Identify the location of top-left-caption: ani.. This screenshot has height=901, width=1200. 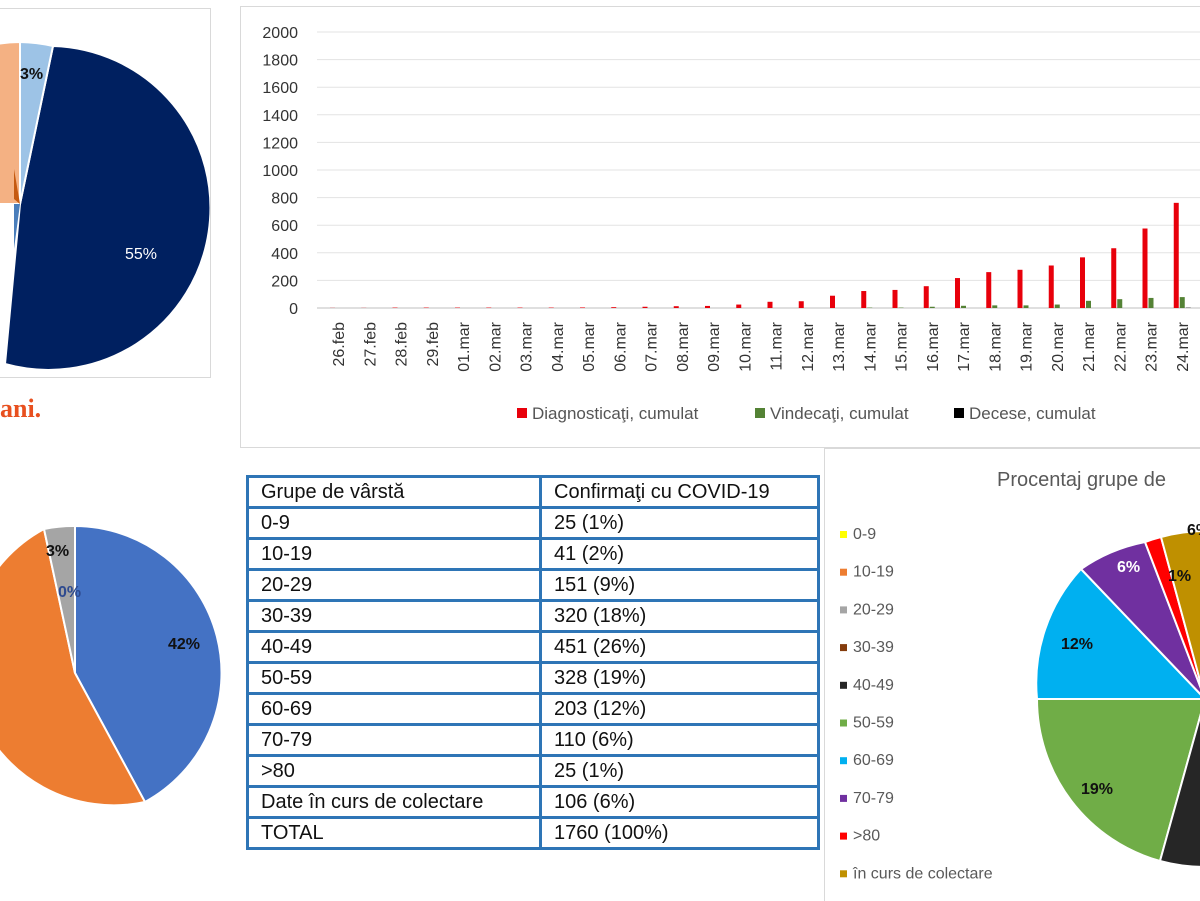
(20, 409).